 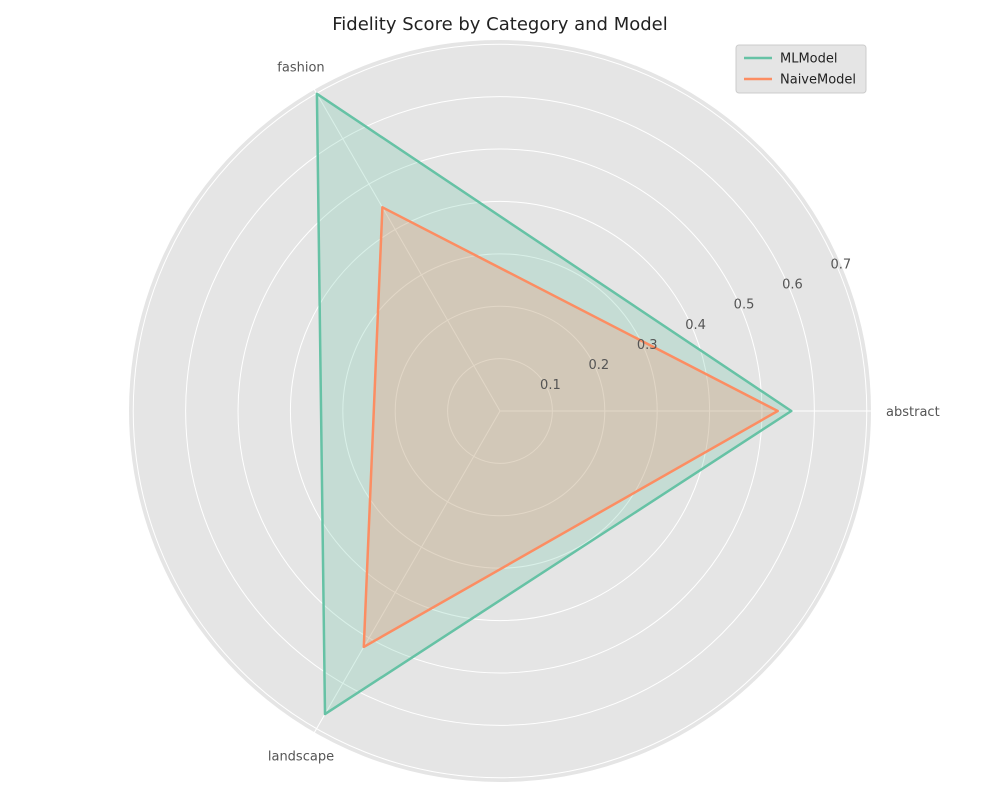 I want to click on category-label-abstract: abstract, so click(x=913, y=412).